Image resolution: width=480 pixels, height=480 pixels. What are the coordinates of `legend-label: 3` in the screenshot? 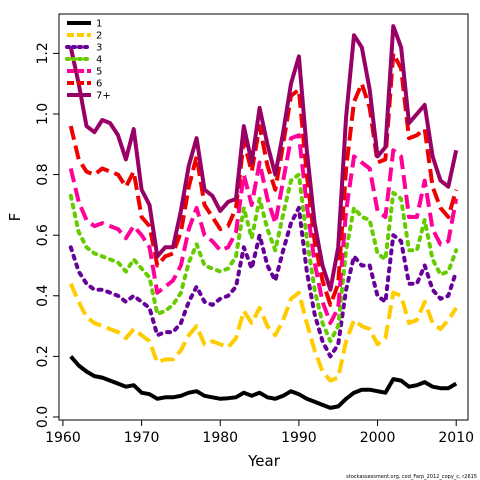 It's located at (99, 48).